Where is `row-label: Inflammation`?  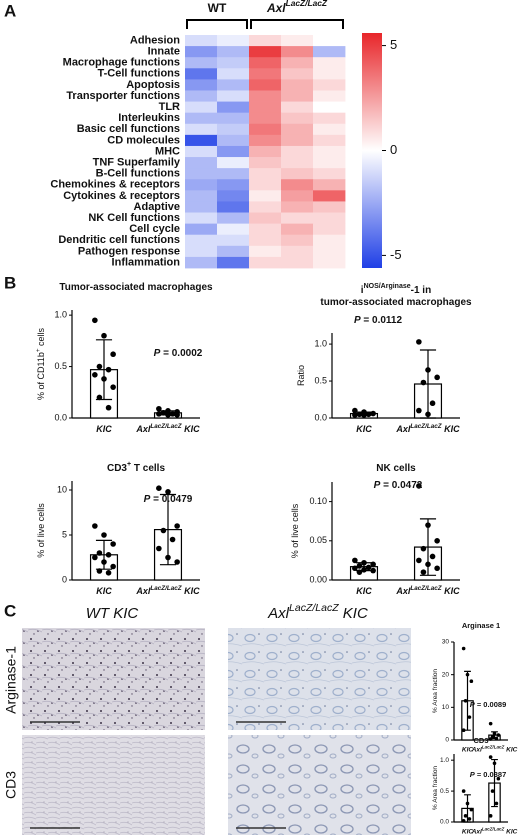
row-label: Inflammation is located at coordinates (146, 262).